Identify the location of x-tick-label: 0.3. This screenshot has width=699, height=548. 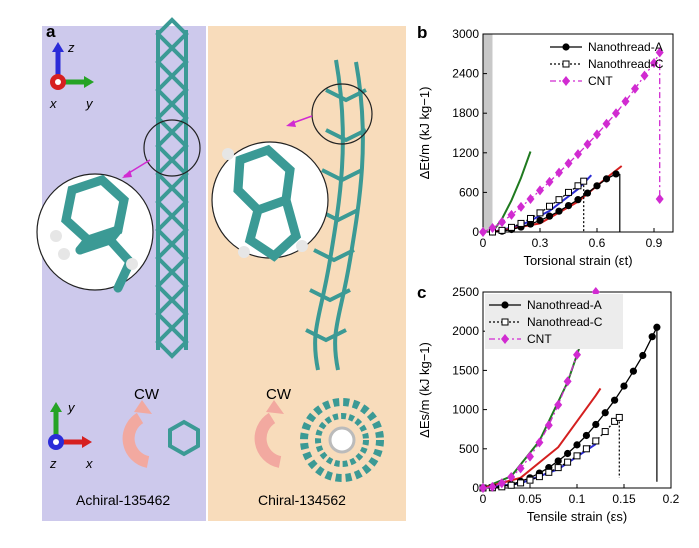
(540, 243).